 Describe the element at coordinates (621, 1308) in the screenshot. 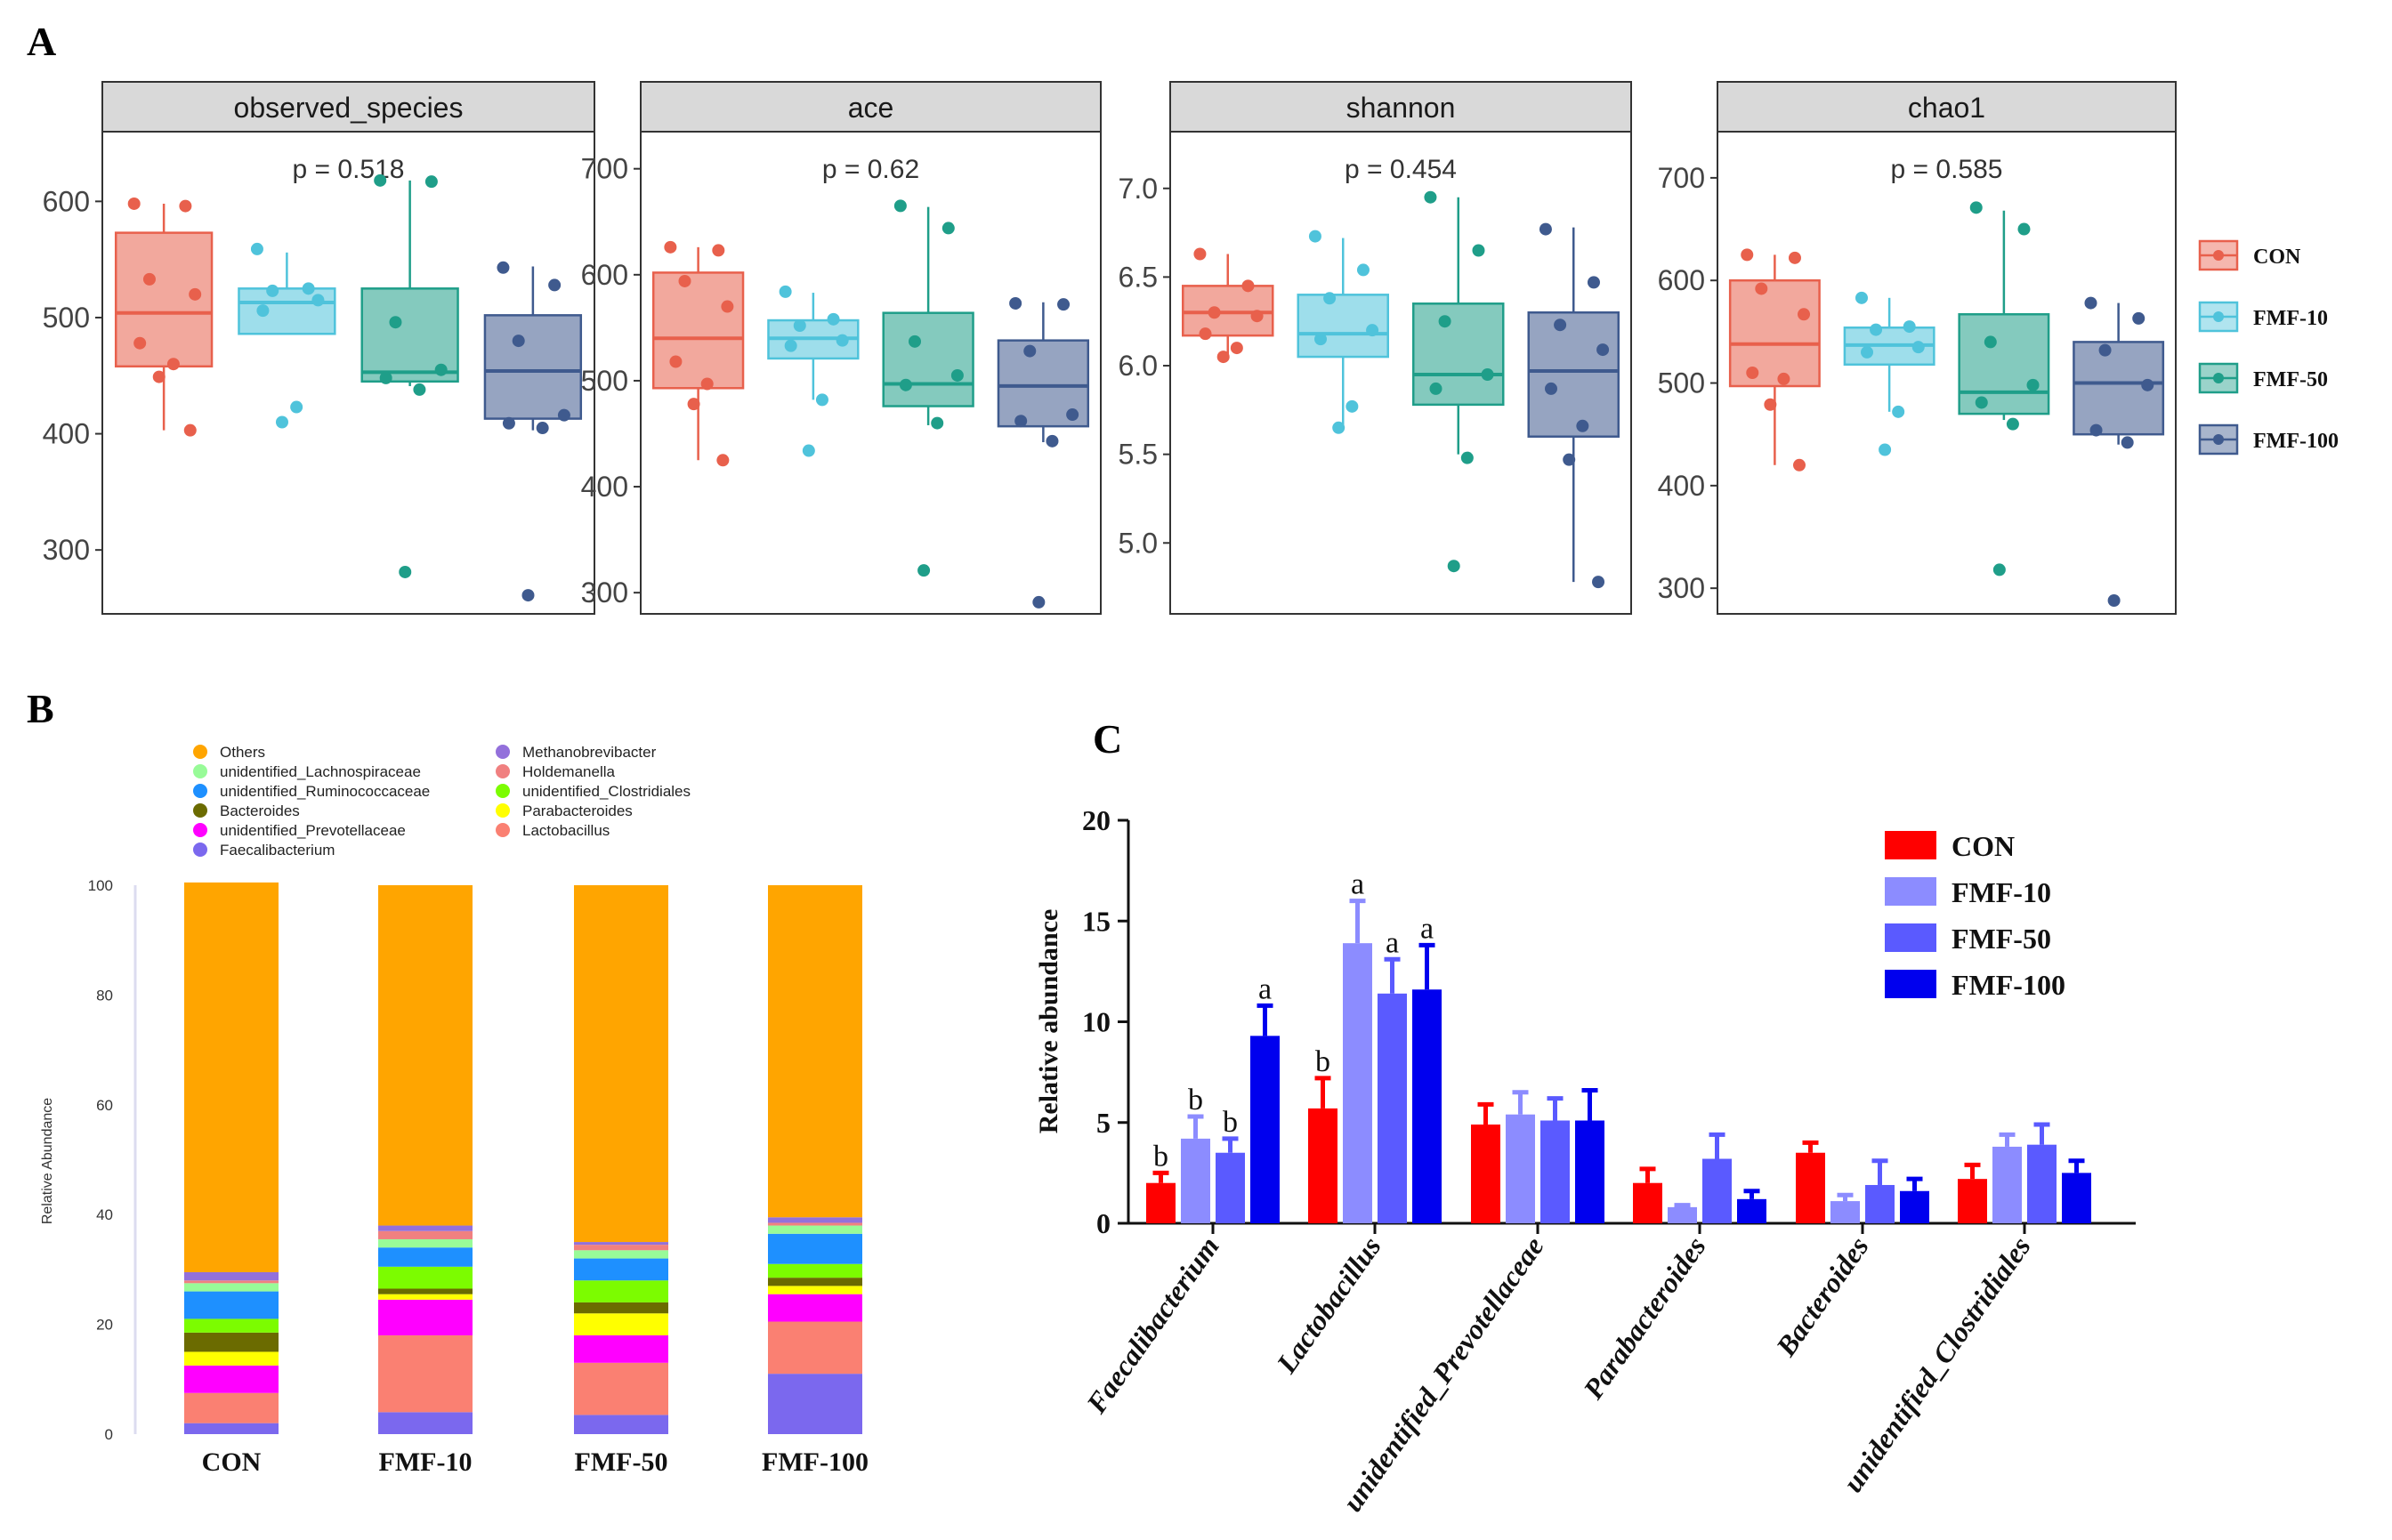

I see `stack-segment-Bacteroides` at that location.